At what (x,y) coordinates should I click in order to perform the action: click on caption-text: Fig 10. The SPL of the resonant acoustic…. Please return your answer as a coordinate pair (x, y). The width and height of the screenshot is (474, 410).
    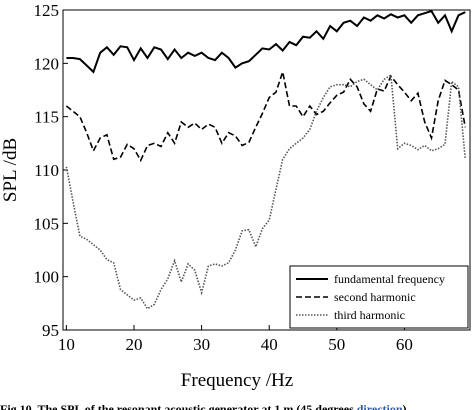
    Looking at the image, I should click on (178, 406).